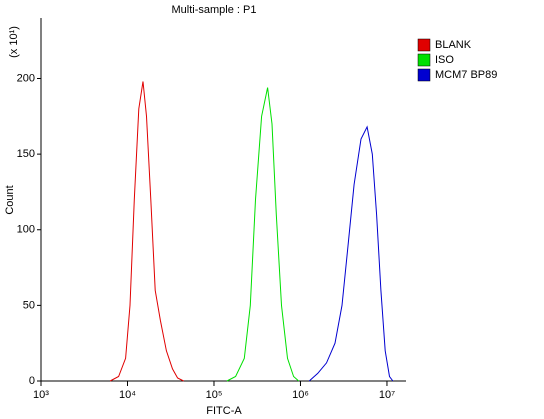  I want to click on x-tick-label: 10⁷, so click(387, 395).